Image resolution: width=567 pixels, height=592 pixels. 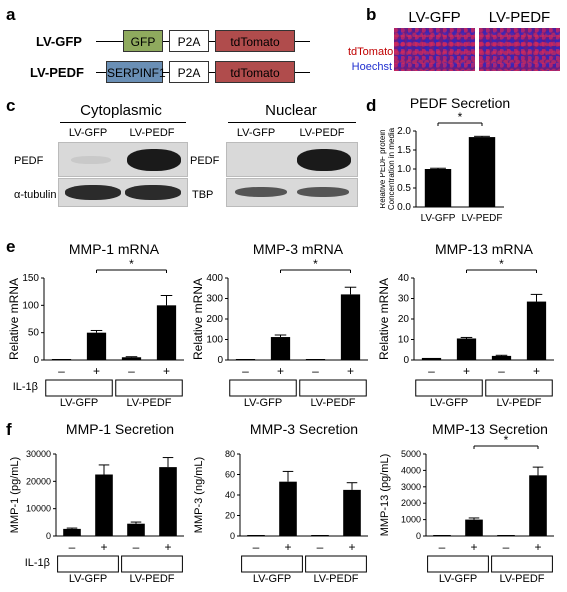 What do you see at coordinates (298, 249) in the screenshot?
I see `chart-title: MMP-3 mRNA` at bounding box center [298, 249].